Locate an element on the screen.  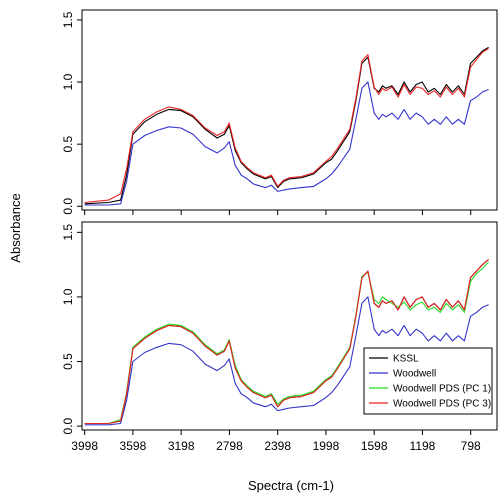
x-tick-label: 3598 is located at coordinates (133, 446).